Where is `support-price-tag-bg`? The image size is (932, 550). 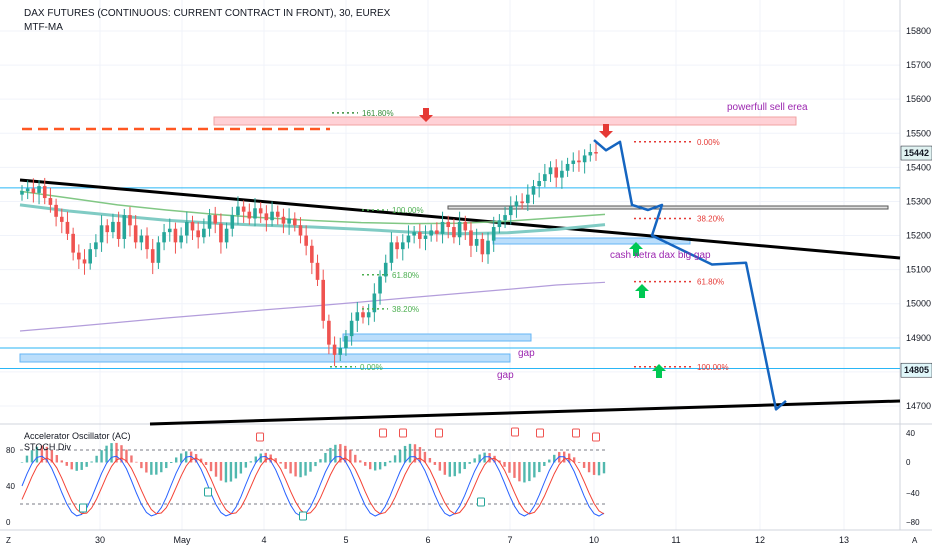
support-price-tag-bg is located at coordinates (916, 370).